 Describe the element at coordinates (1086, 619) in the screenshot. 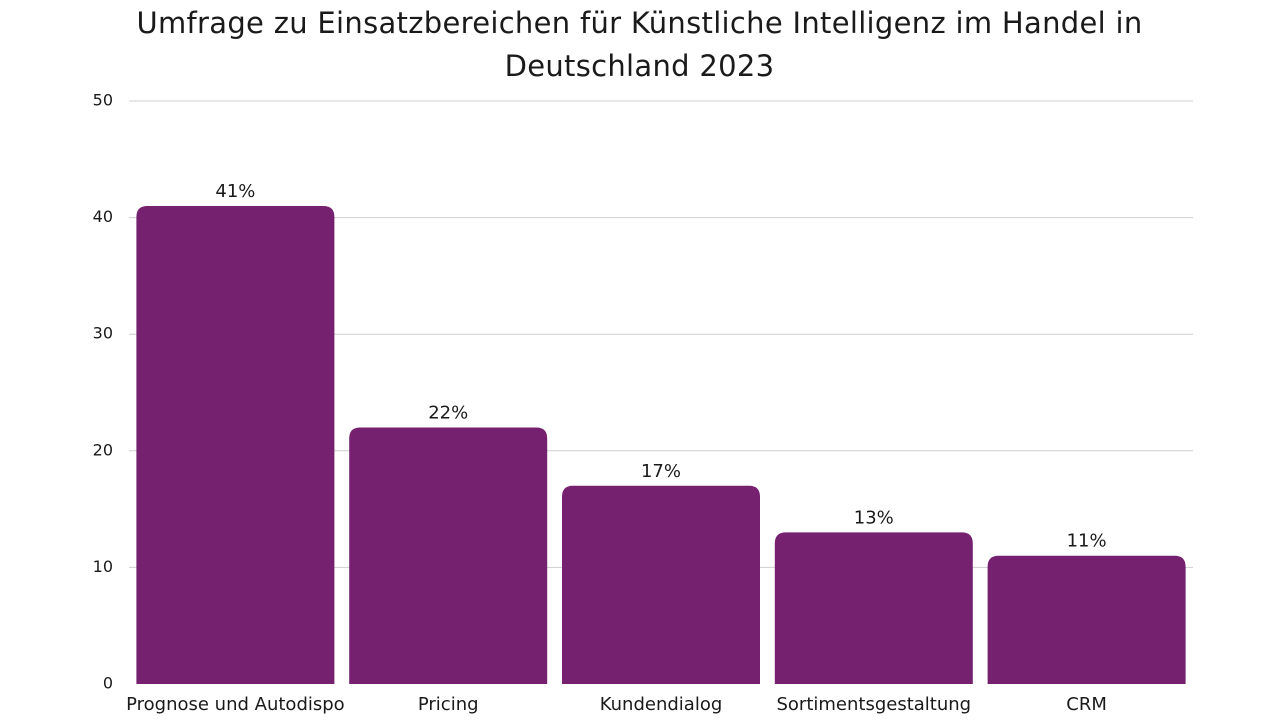

I see `bar-crm` at that location.